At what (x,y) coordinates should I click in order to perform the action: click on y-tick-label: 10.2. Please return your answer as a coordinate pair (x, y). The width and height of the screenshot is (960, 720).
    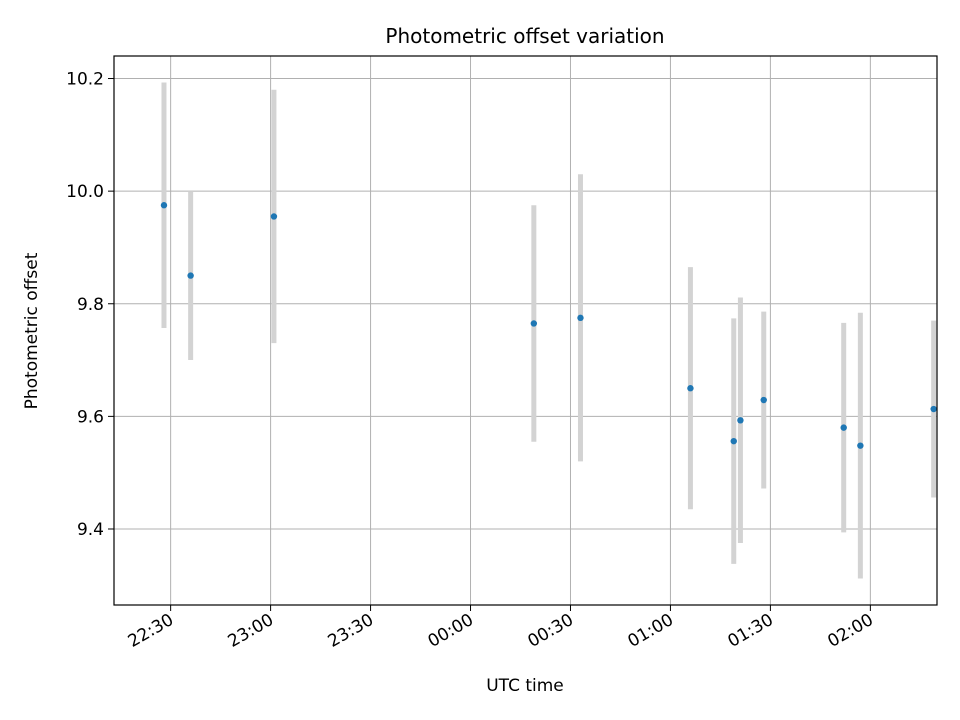
    Looking at the image, I should click on (85, 80).